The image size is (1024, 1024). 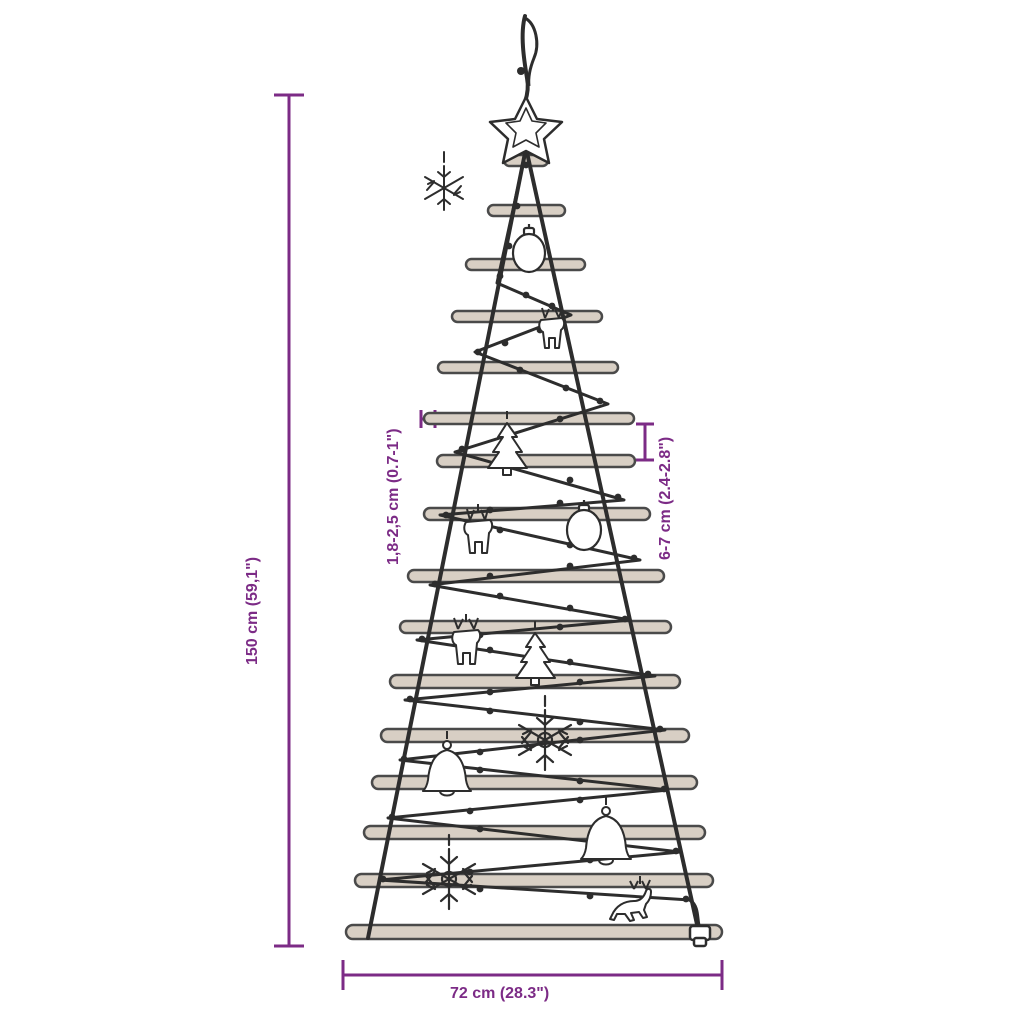 I want to click on right-rail, so click(x=613, y=543).